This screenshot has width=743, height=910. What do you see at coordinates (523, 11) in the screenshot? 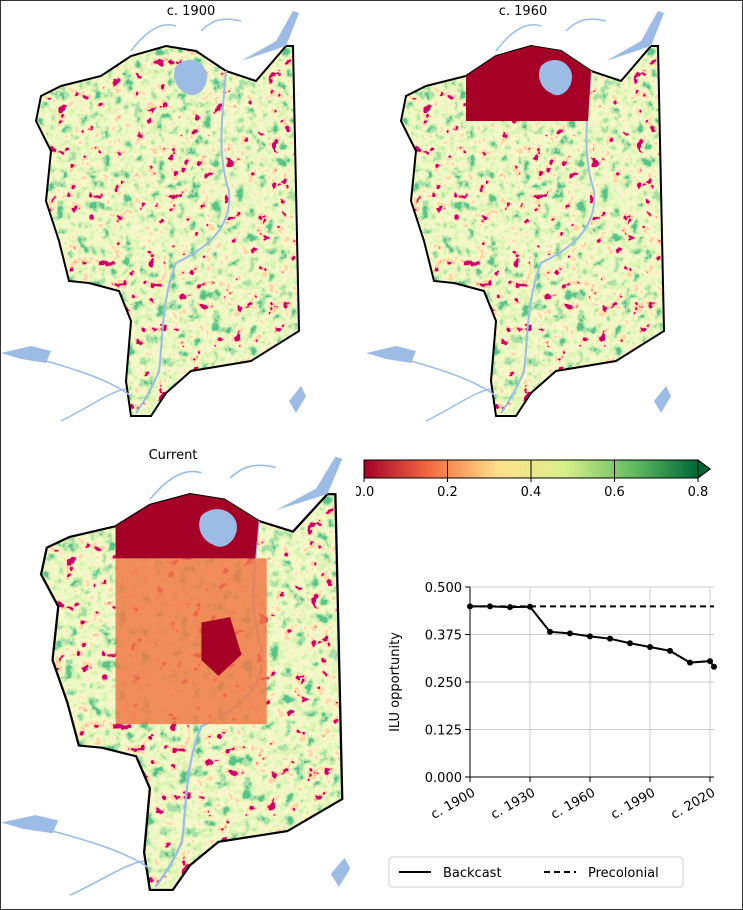
I see `map-title-1960: c. 1960` at bounding box center [523, 11].